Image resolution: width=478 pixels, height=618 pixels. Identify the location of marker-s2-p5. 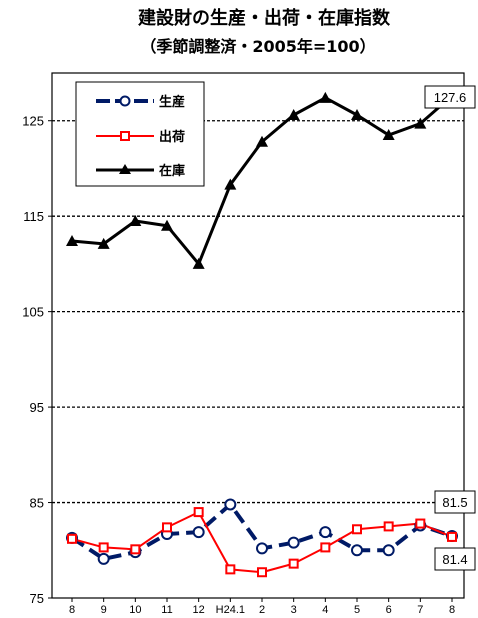
(230, 184).